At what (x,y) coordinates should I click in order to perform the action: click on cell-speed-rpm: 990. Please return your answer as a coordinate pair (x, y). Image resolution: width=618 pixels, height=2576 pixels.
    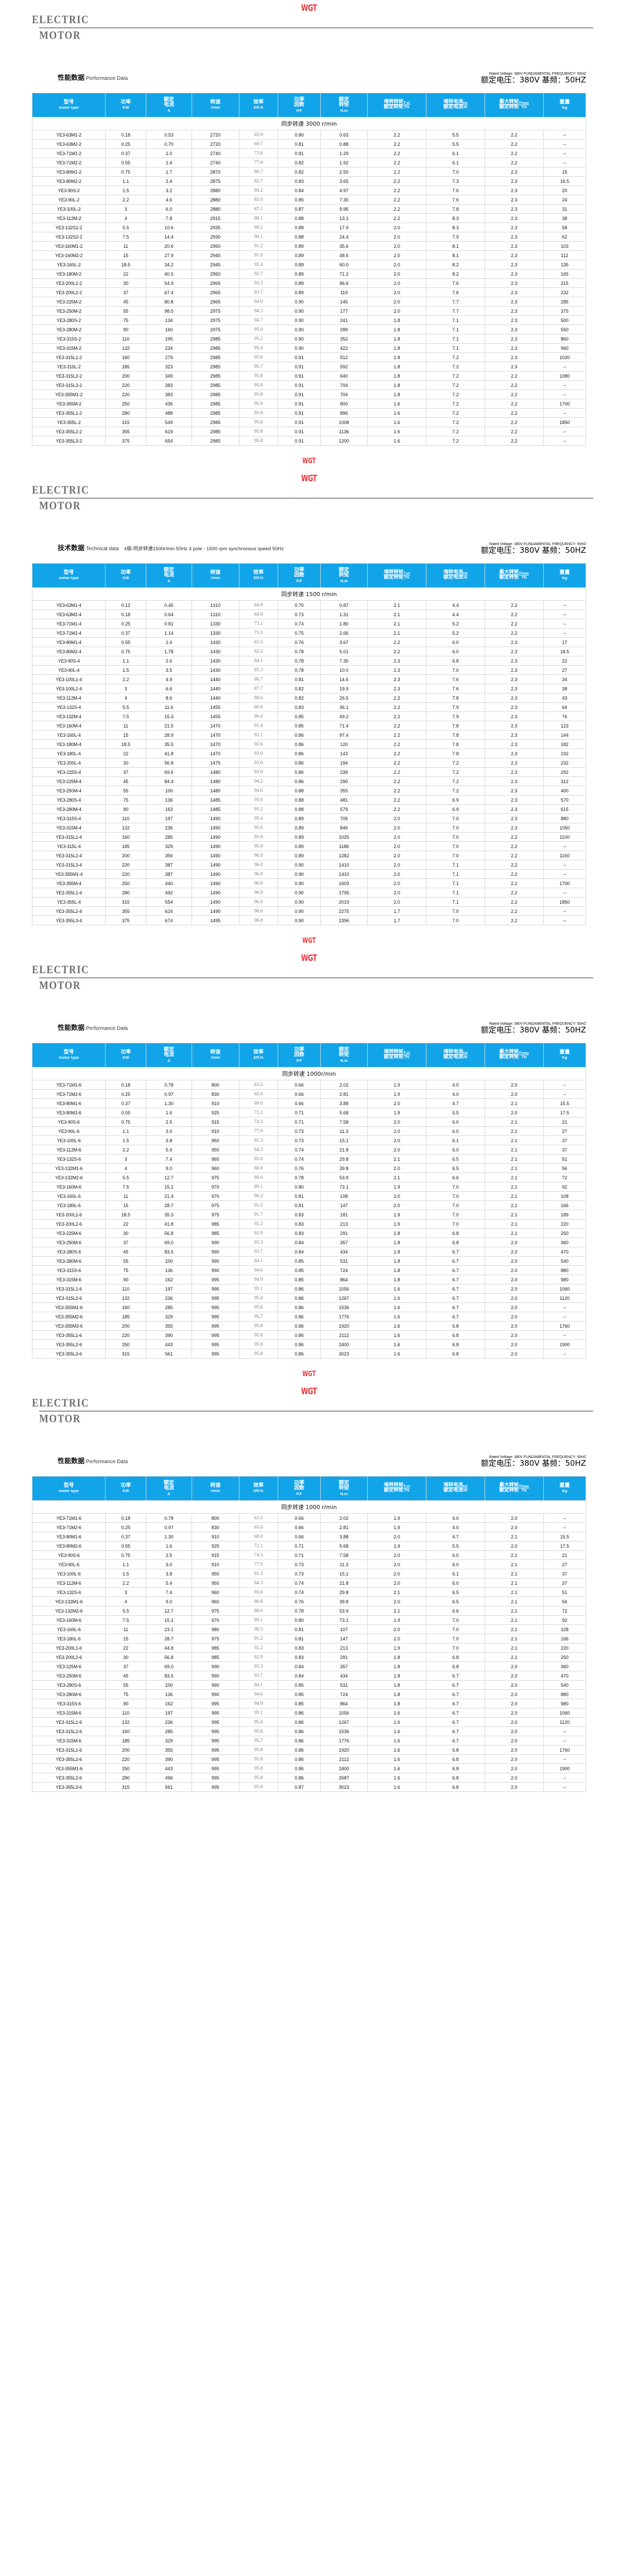
    Looking at the image, I should click on (215, 1685).